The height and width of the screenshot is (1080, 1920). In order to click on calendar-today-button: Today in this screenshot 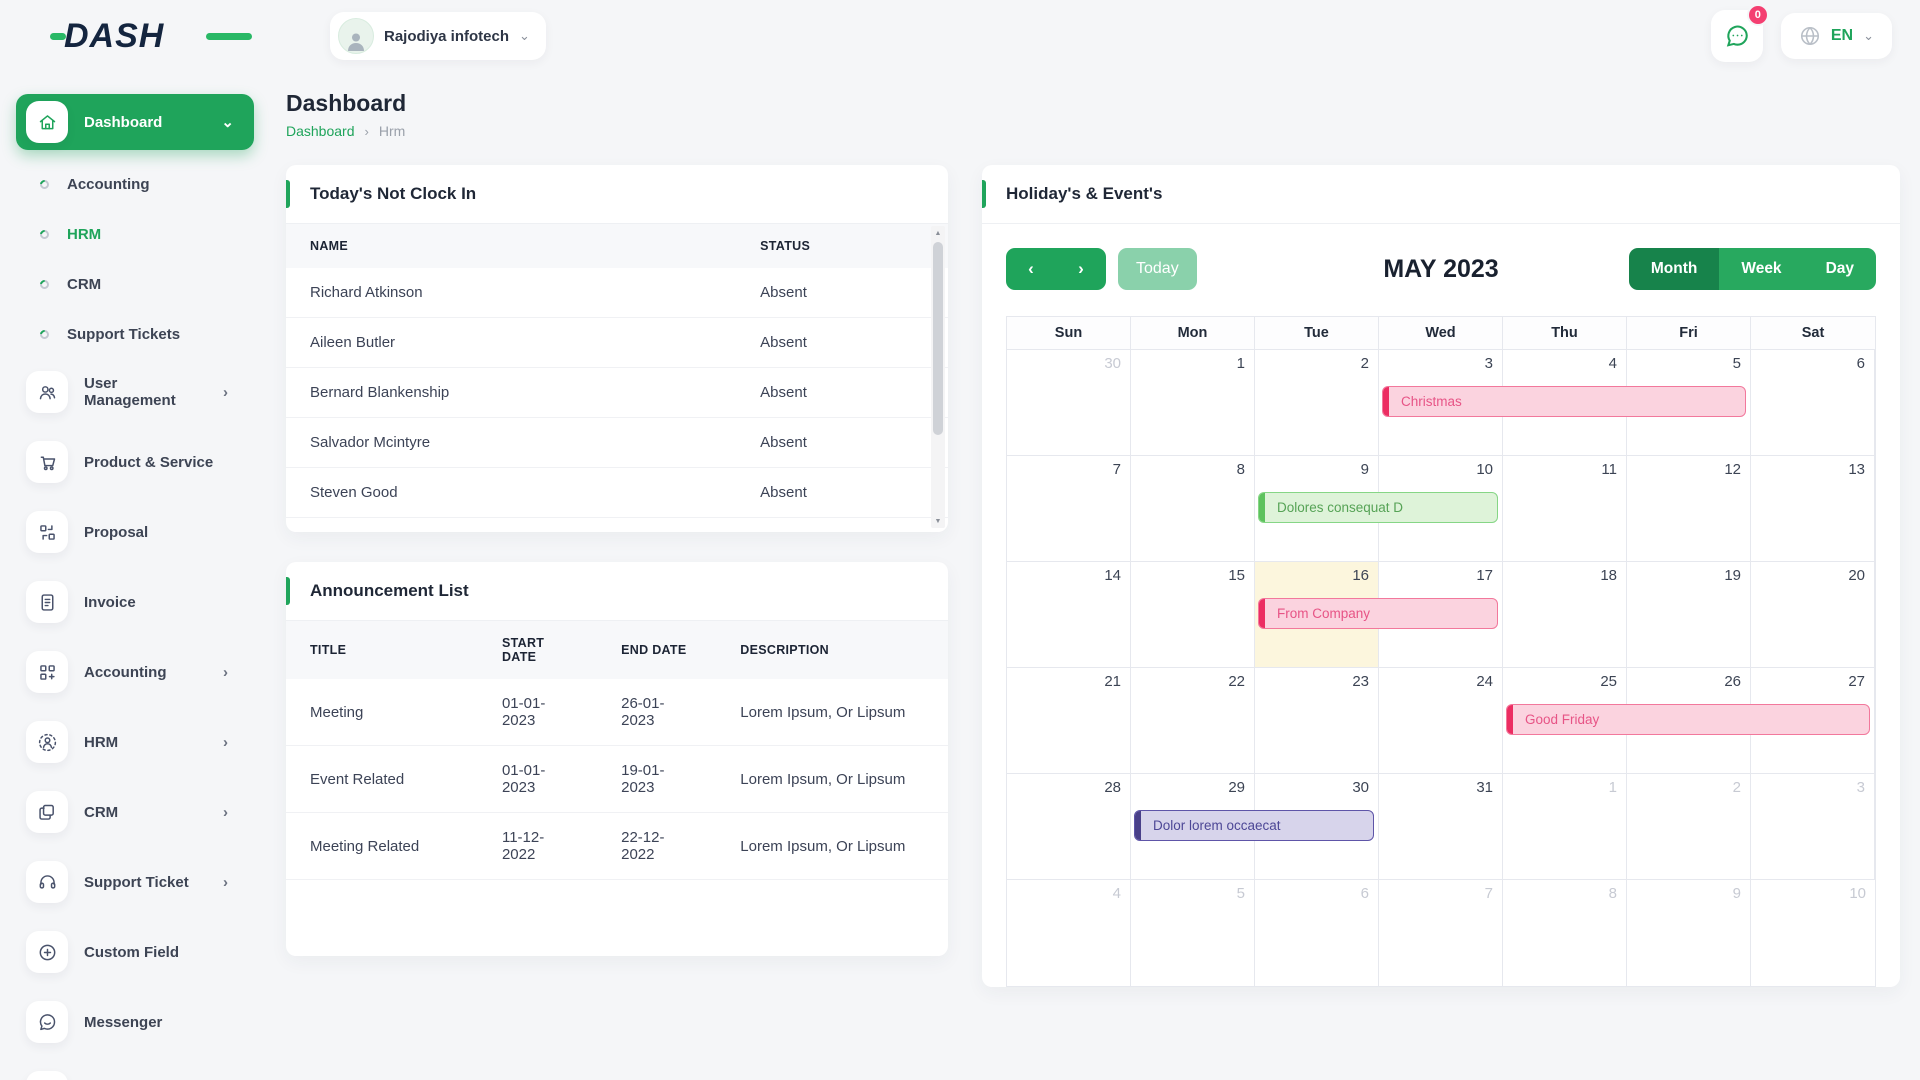, I will do `click(1157, 269)`.